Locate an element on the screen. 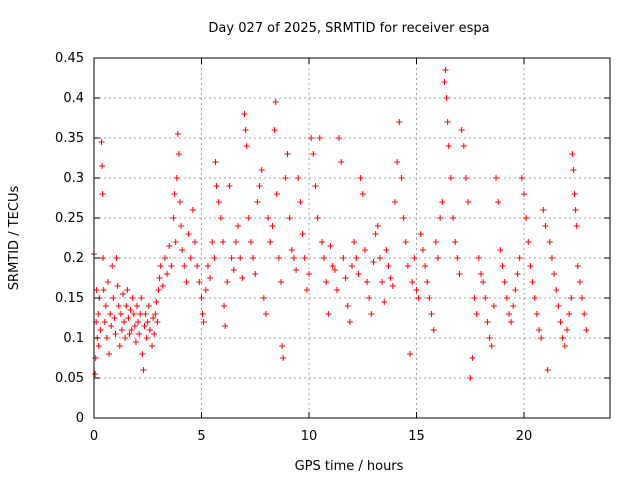 The height and width of the screenshot is (480, 640). y-tick-label: 0.3 is located at coordinates (73, 178).